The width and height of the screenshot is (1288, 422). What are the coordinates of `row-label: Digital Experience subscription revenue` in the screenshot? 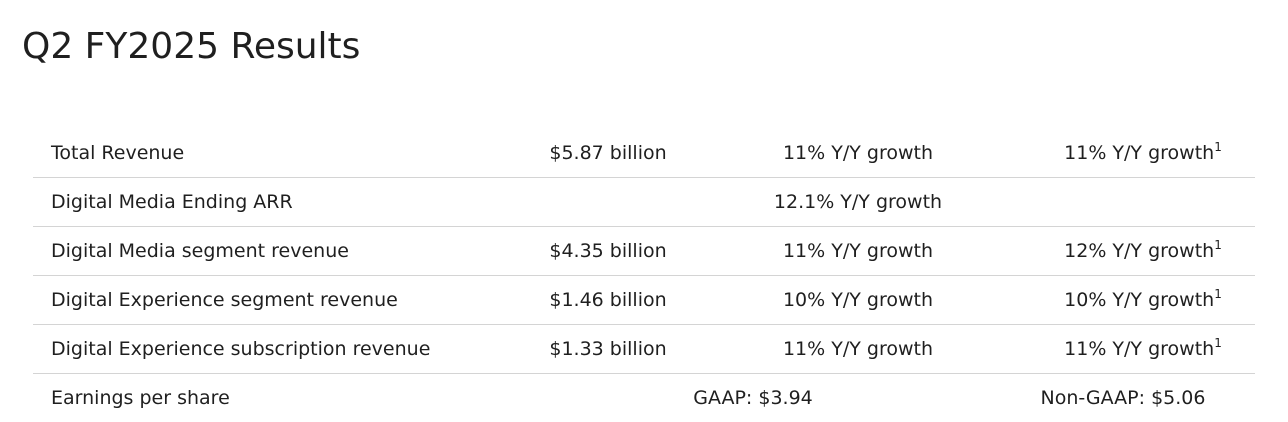 It's located at (241, 349).